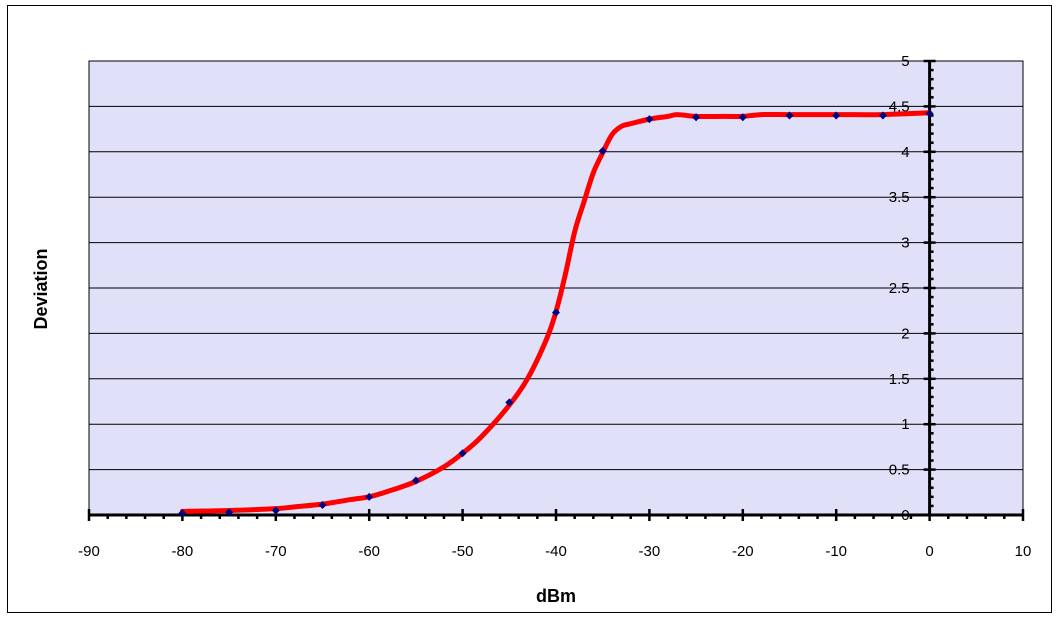  I want to click on x-tick-label: 10, so click(1023, 551).